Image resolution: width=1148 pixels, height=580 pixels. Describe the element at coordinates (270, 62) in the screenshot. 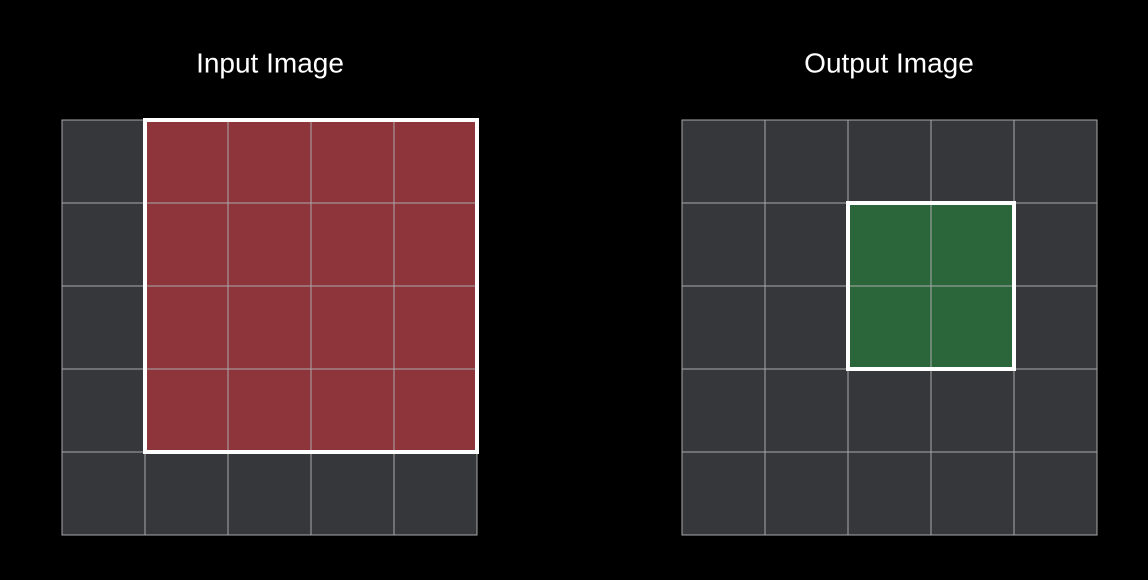

I see `panel-title: Input Image` at that location.